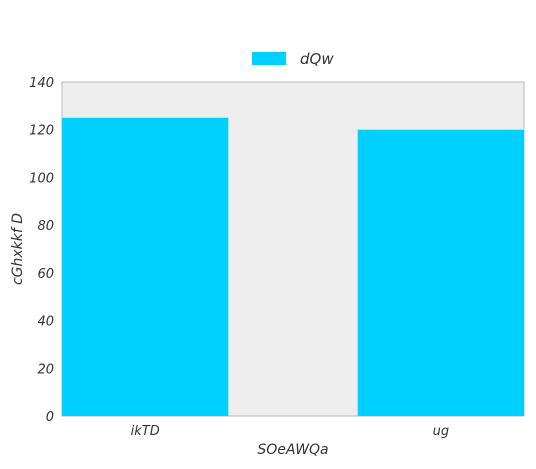  What do you see at coordinates (41, 250) in the screenshot?
I see `y-axis-ticks: 0 20 40 60 80 100 120 140` at bounding box center [41, 250].